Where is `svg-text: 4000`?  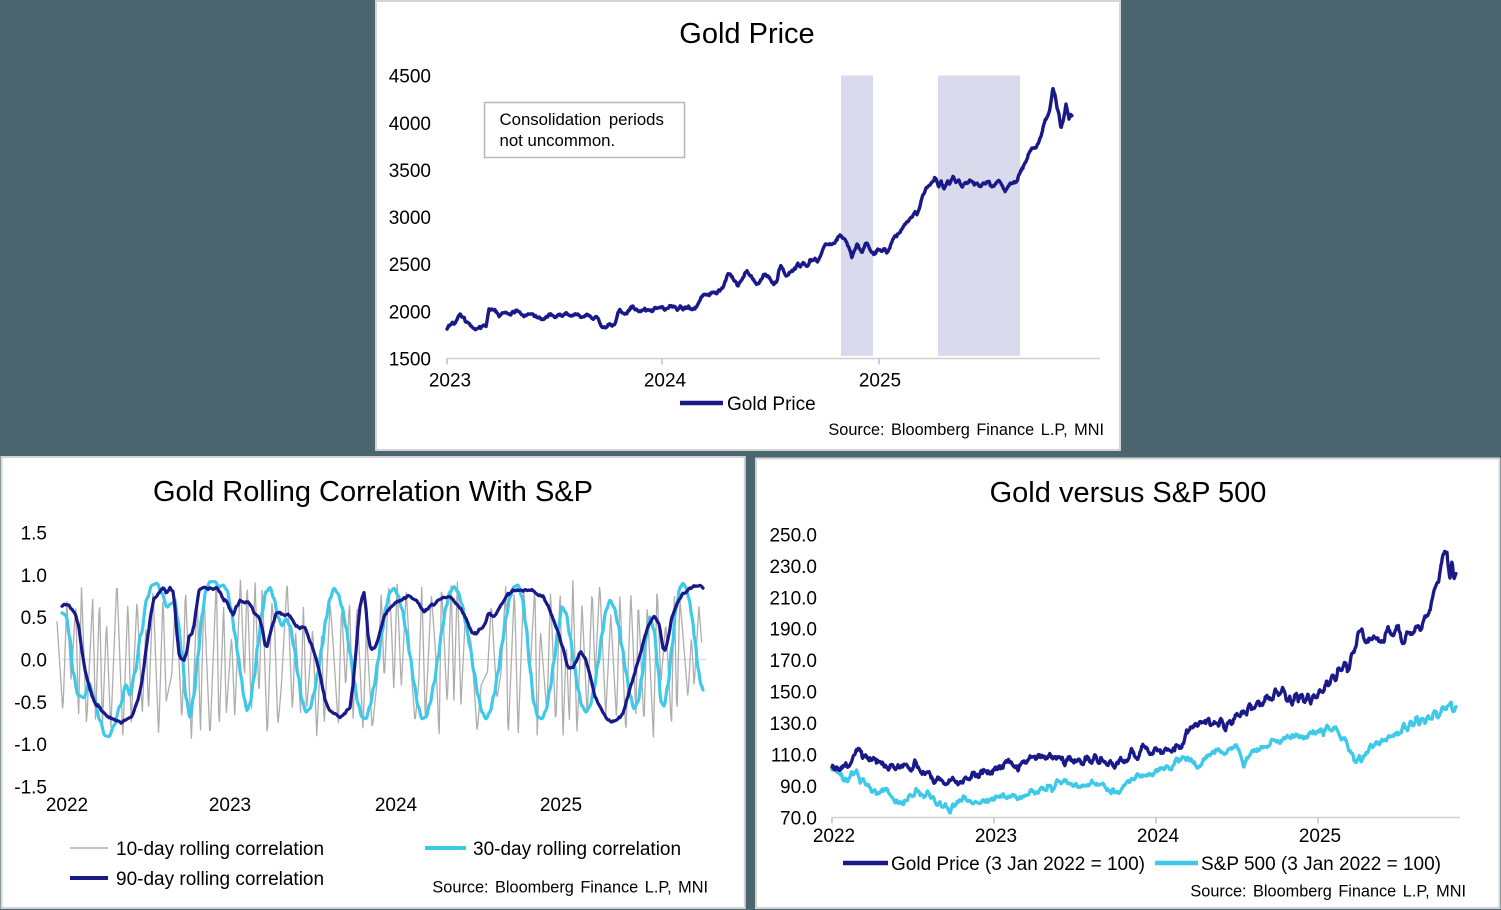
svg-text: 4000 is located at coordinates (410, 124).